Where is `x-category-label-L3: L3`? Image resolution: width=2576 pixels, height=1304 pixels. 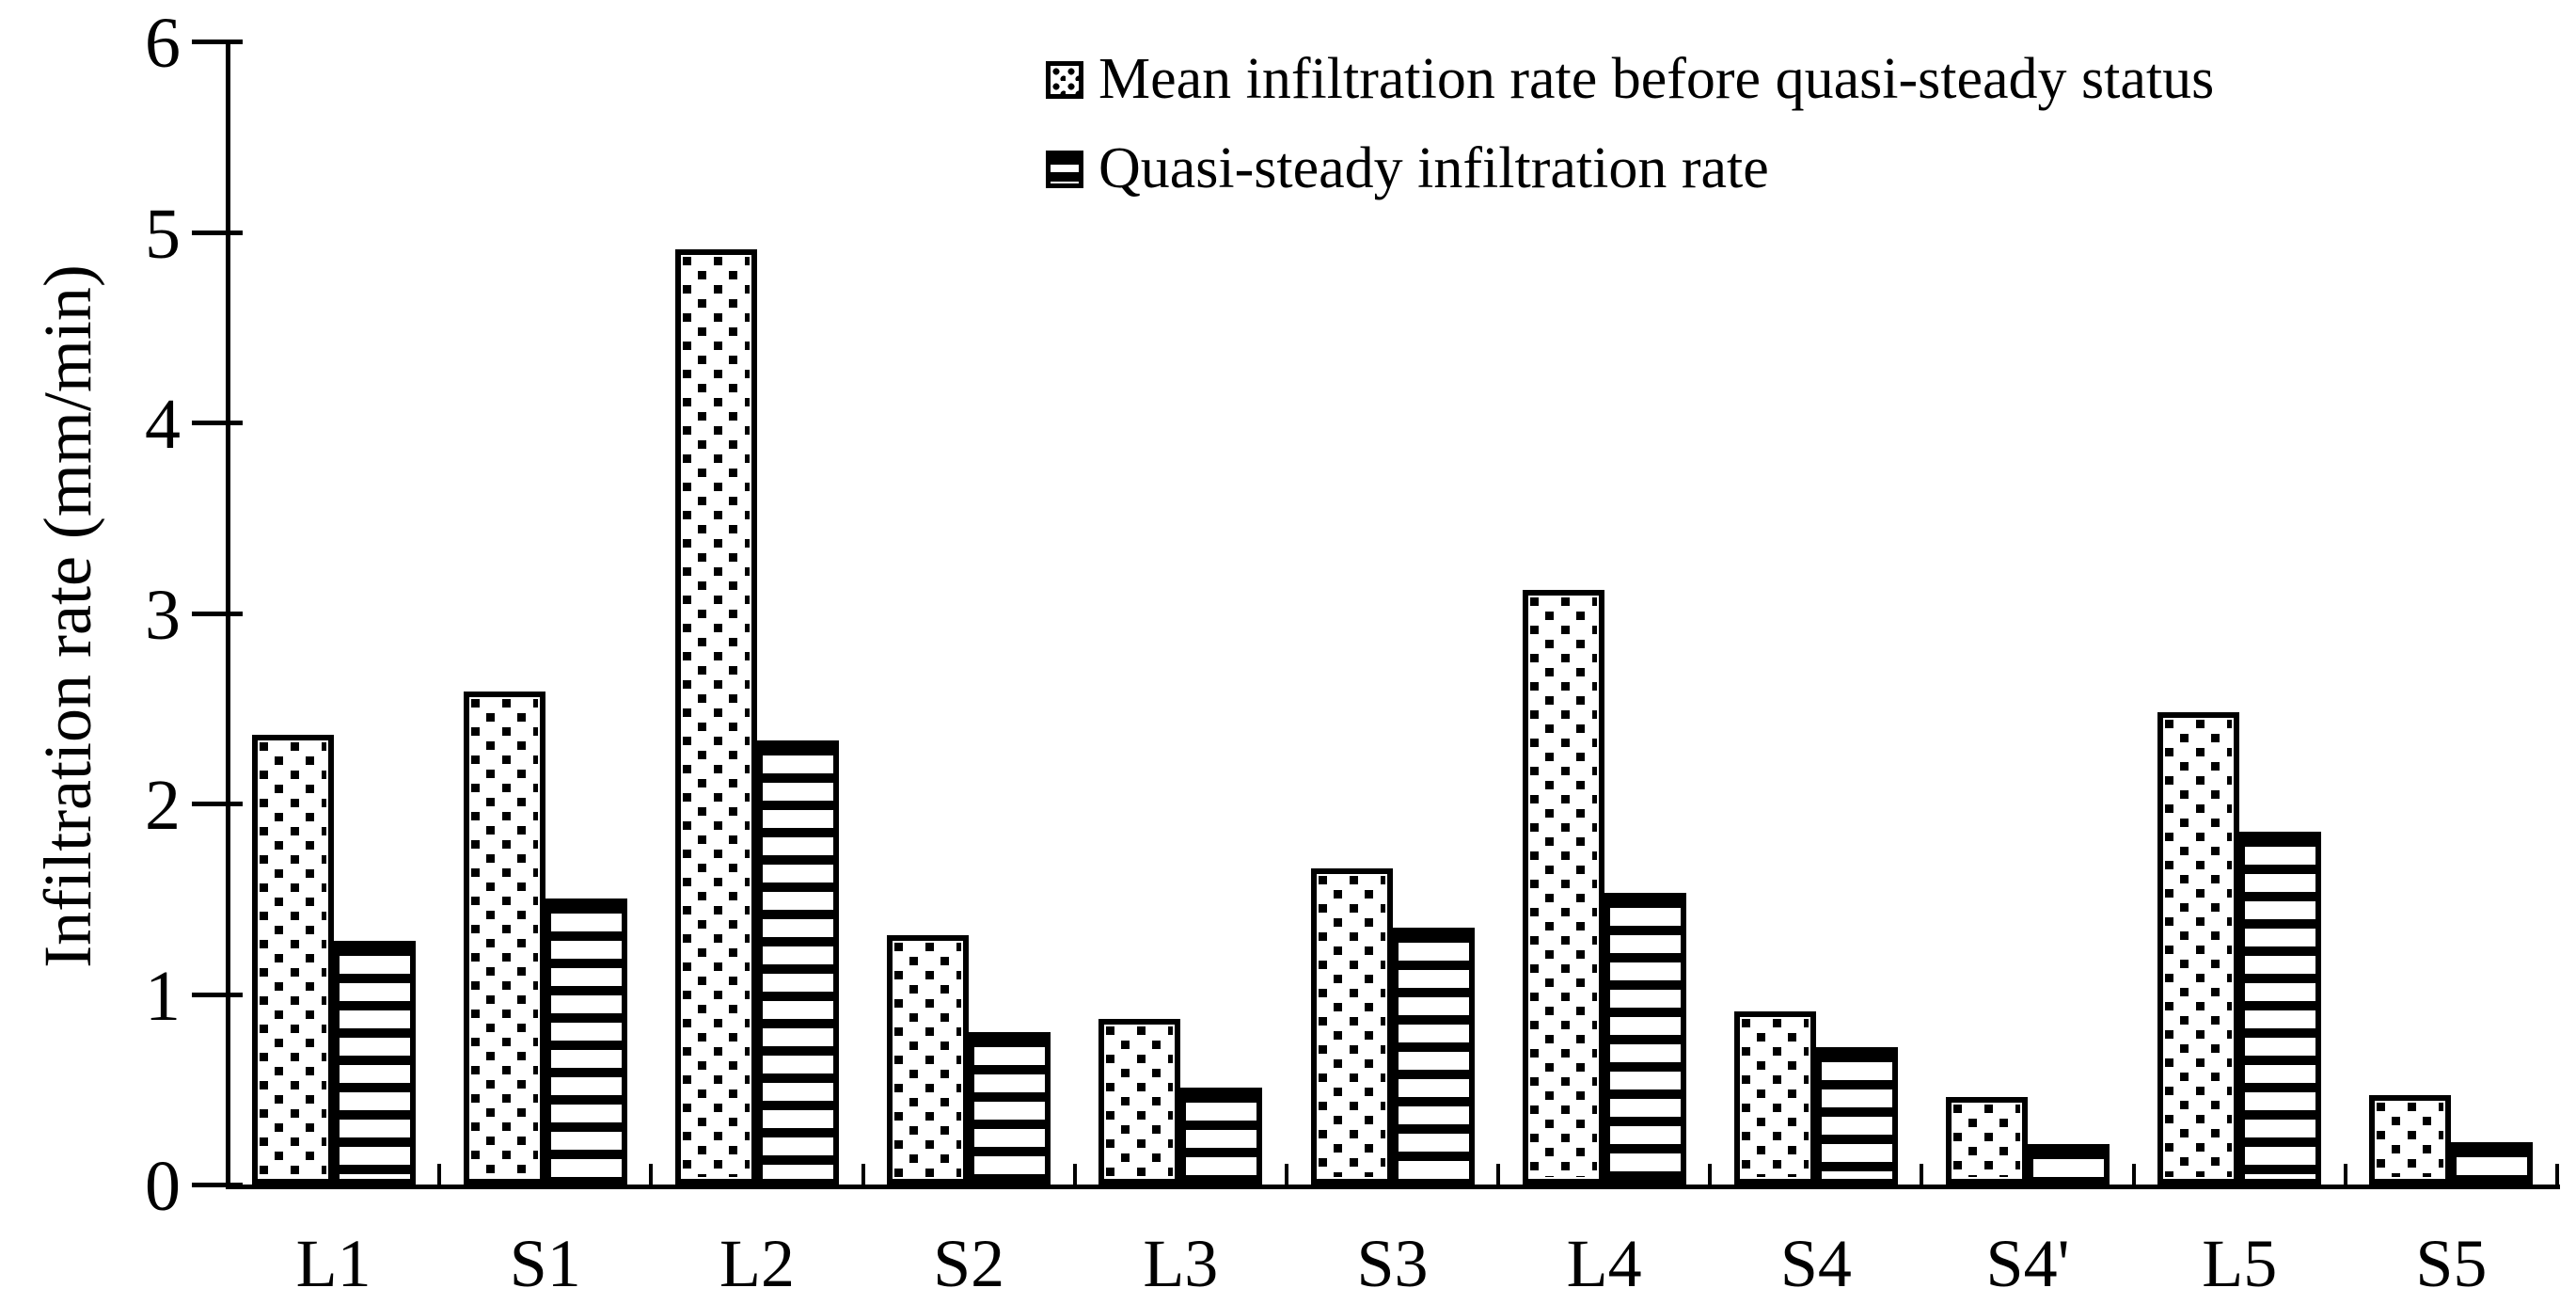
x-category-label-L3: L3 is located at coordinates (1181, 1263).